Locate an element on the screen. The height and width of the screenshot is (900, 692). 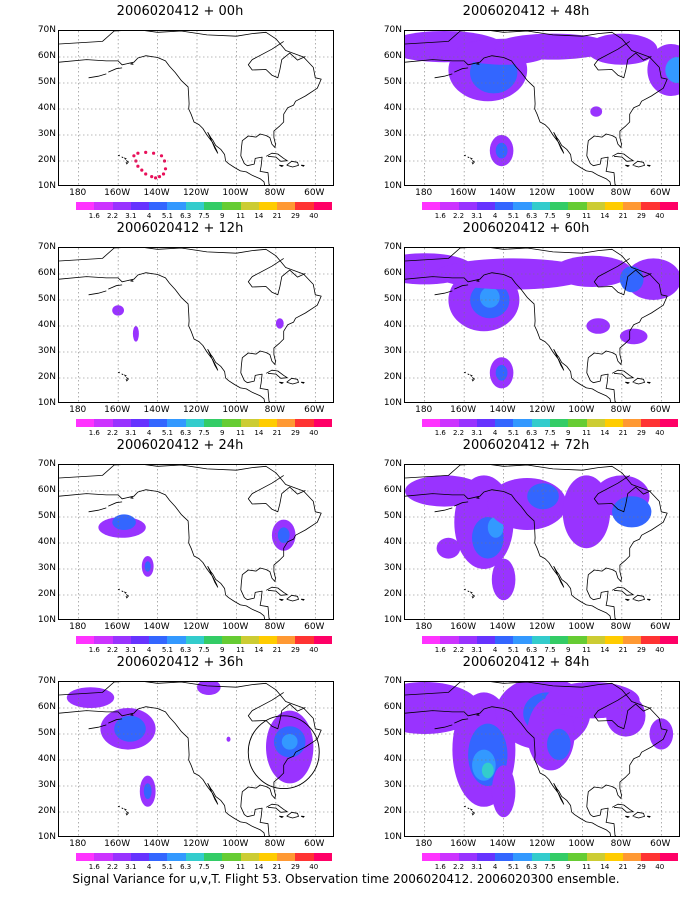
colorbar-label: 21 is located at coordinates (623, 650).